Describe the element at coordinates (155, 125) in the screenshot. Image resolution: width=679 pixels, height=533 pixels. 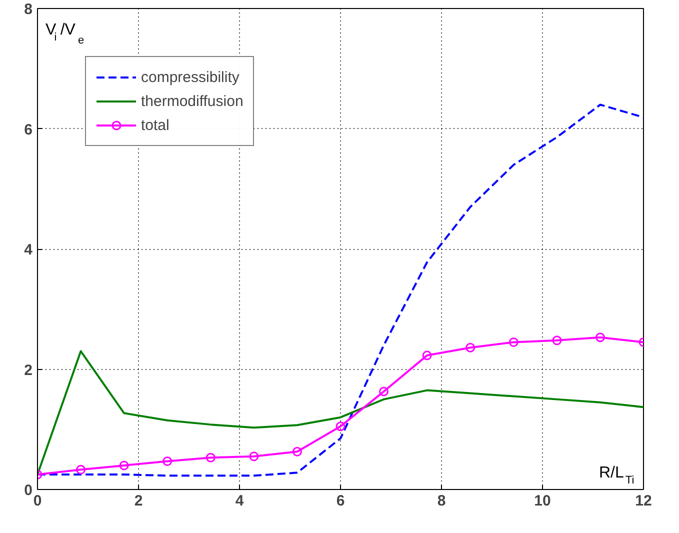
I see `legend-label: total` at that location.